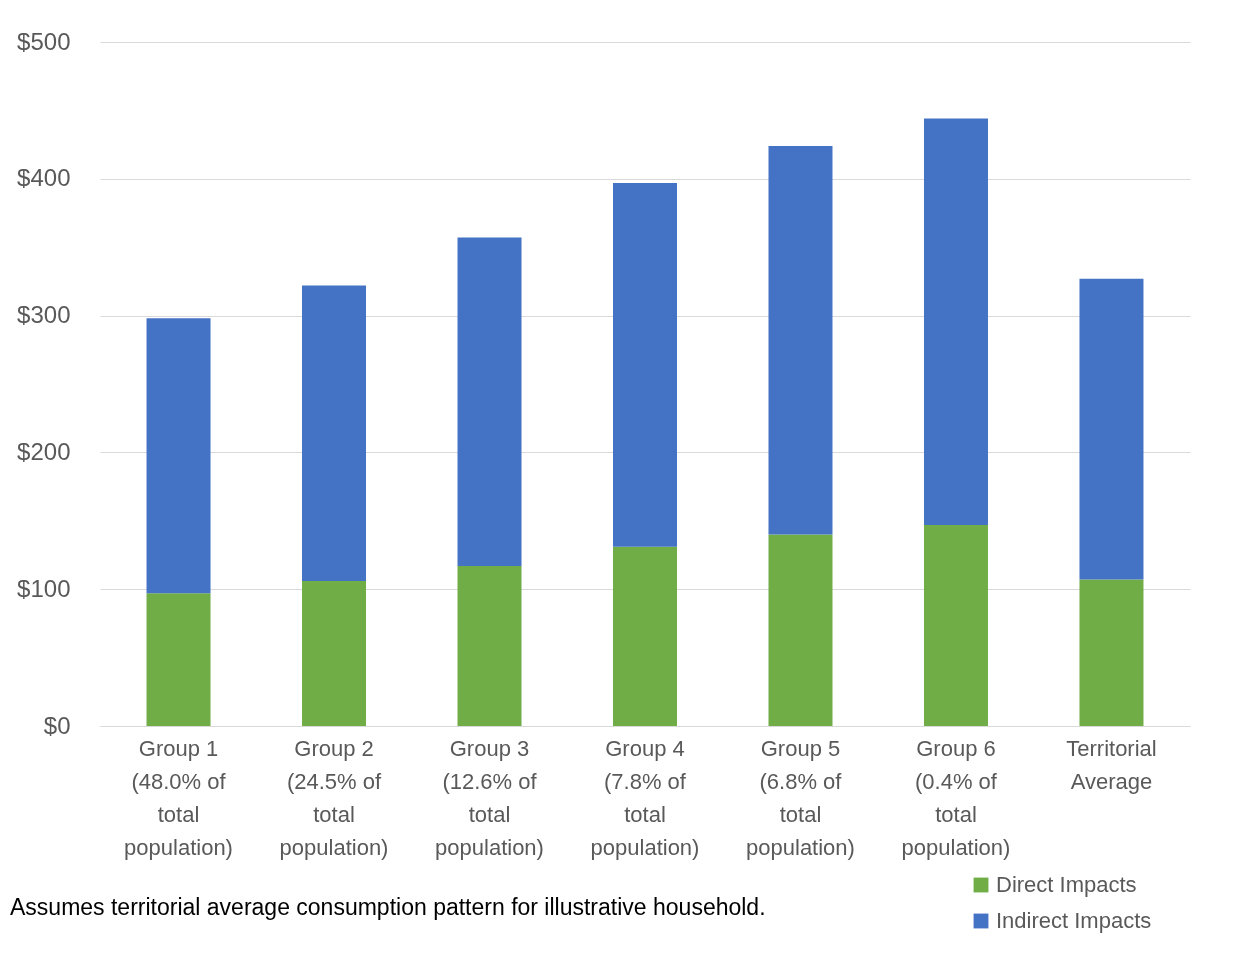 This screenshot has width=1248, height=958. What do you see at coordinates (645, 797) in the screenshot?
I see `x-tick-label: Group 4 (7.8% of total population)` at bounding box center [645, 797].